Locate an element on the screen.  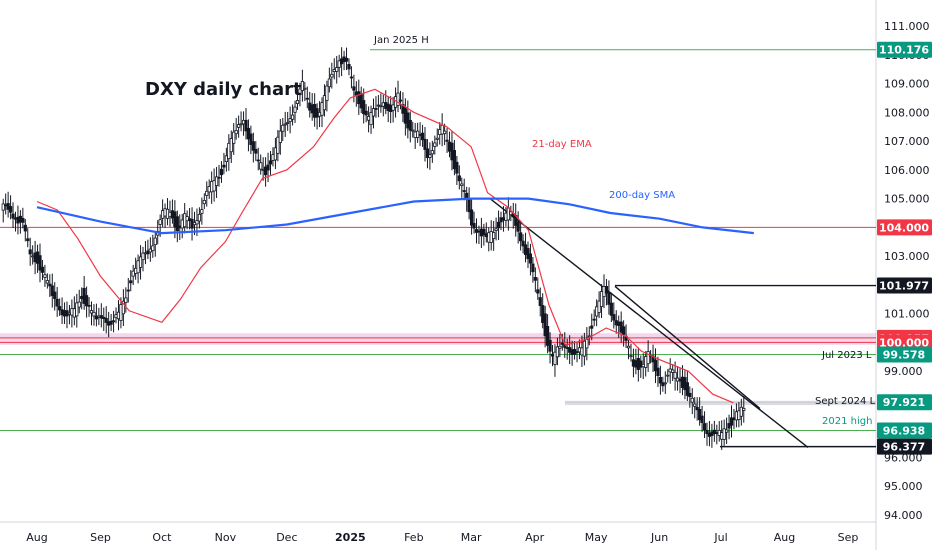
x-tick-label: Oct is located at coordinates (162, 537).